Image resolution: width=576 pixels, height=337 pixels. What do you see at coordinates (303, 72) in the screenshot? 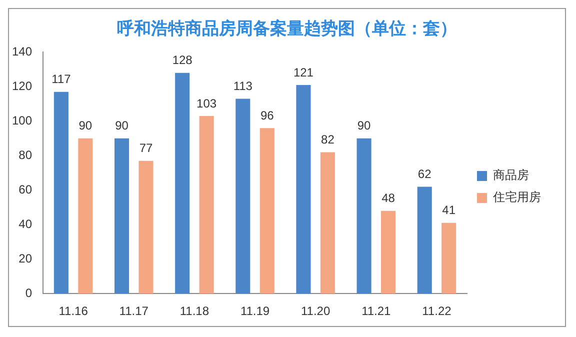
I see `data-label: 121` at bounding box center [303, 72].